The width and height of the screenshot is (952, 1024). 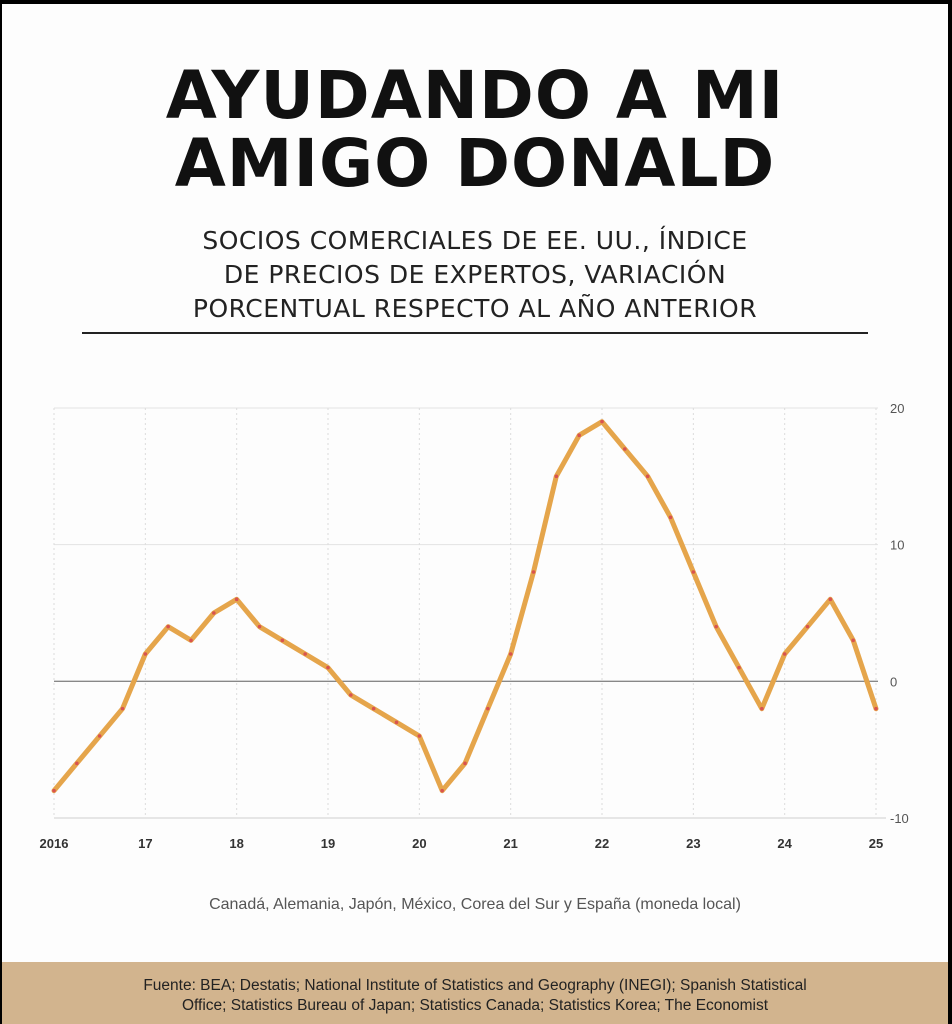 I want to click on x-tick-label: 2016, so click(x=54, y=843).